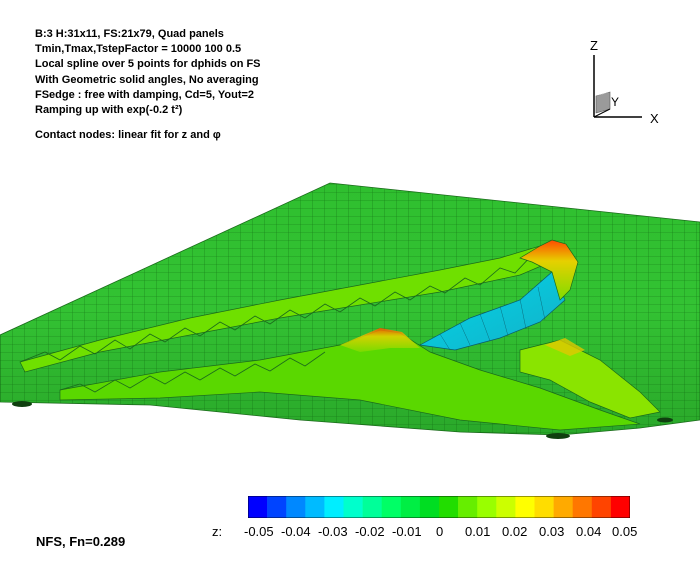  I want to click on info-line-1: B:3 H:31x11, FS:21x79, Quad panels, so click(129, 34).